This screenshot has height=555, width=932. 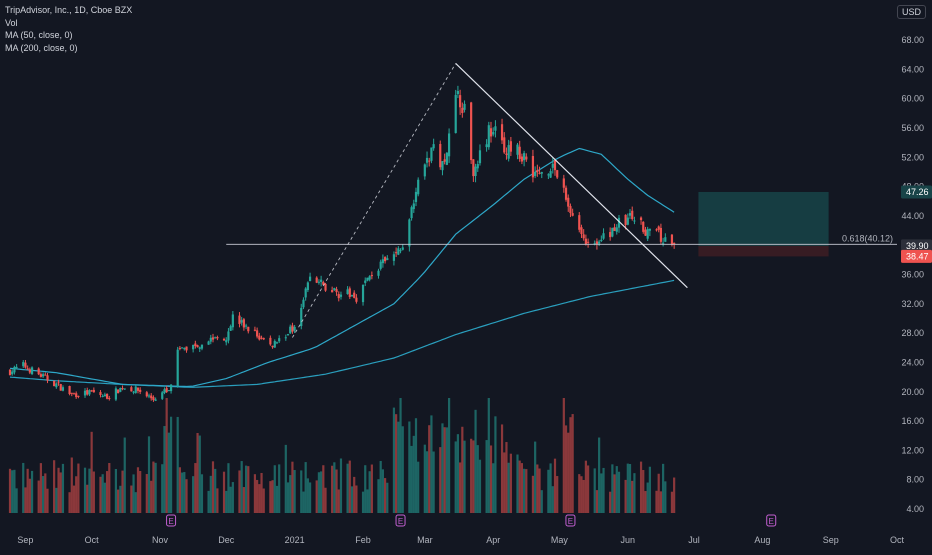 What do you see at coordinates (571, 176) in the screenshot?
I see `trendline` at bounding box center [571, 176].